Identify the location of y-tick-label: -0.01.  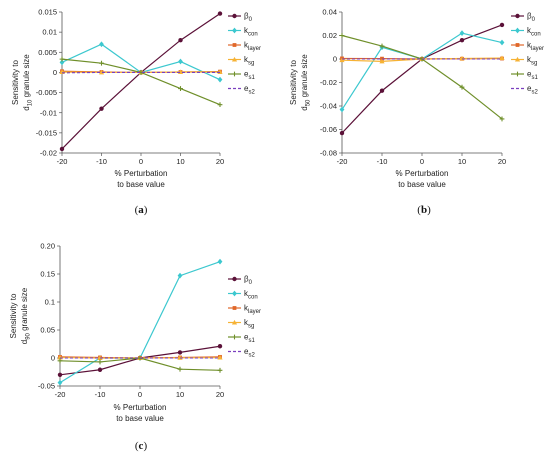
(48, 112).